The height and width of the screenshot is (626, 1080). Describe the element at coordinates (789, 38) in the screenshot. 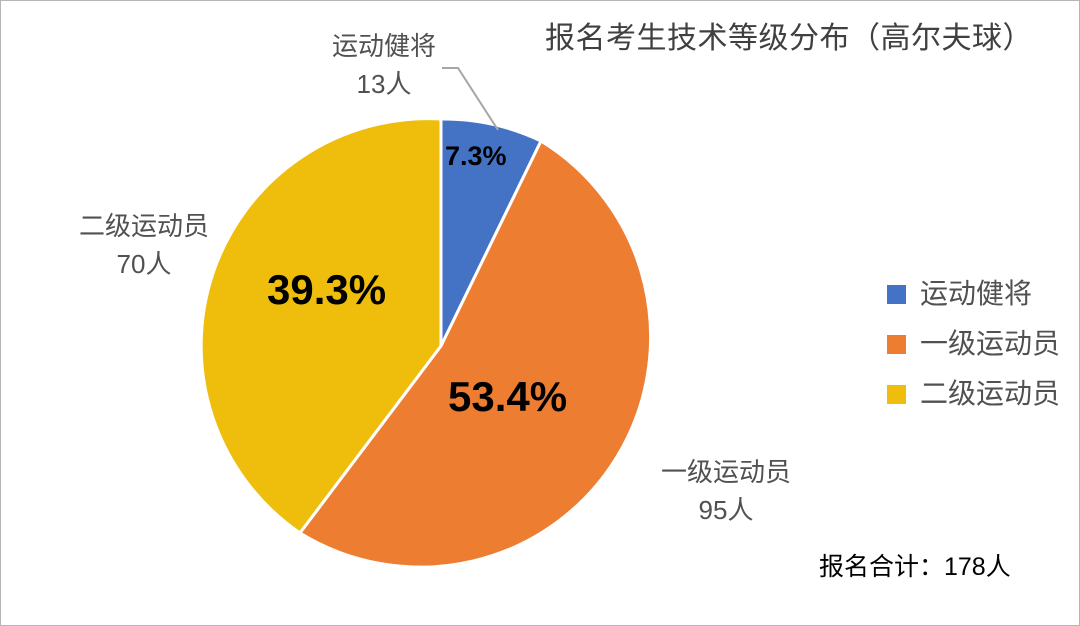

I see `chart-title: 报名考生技术等级分布（高尔夫球）` at that location.